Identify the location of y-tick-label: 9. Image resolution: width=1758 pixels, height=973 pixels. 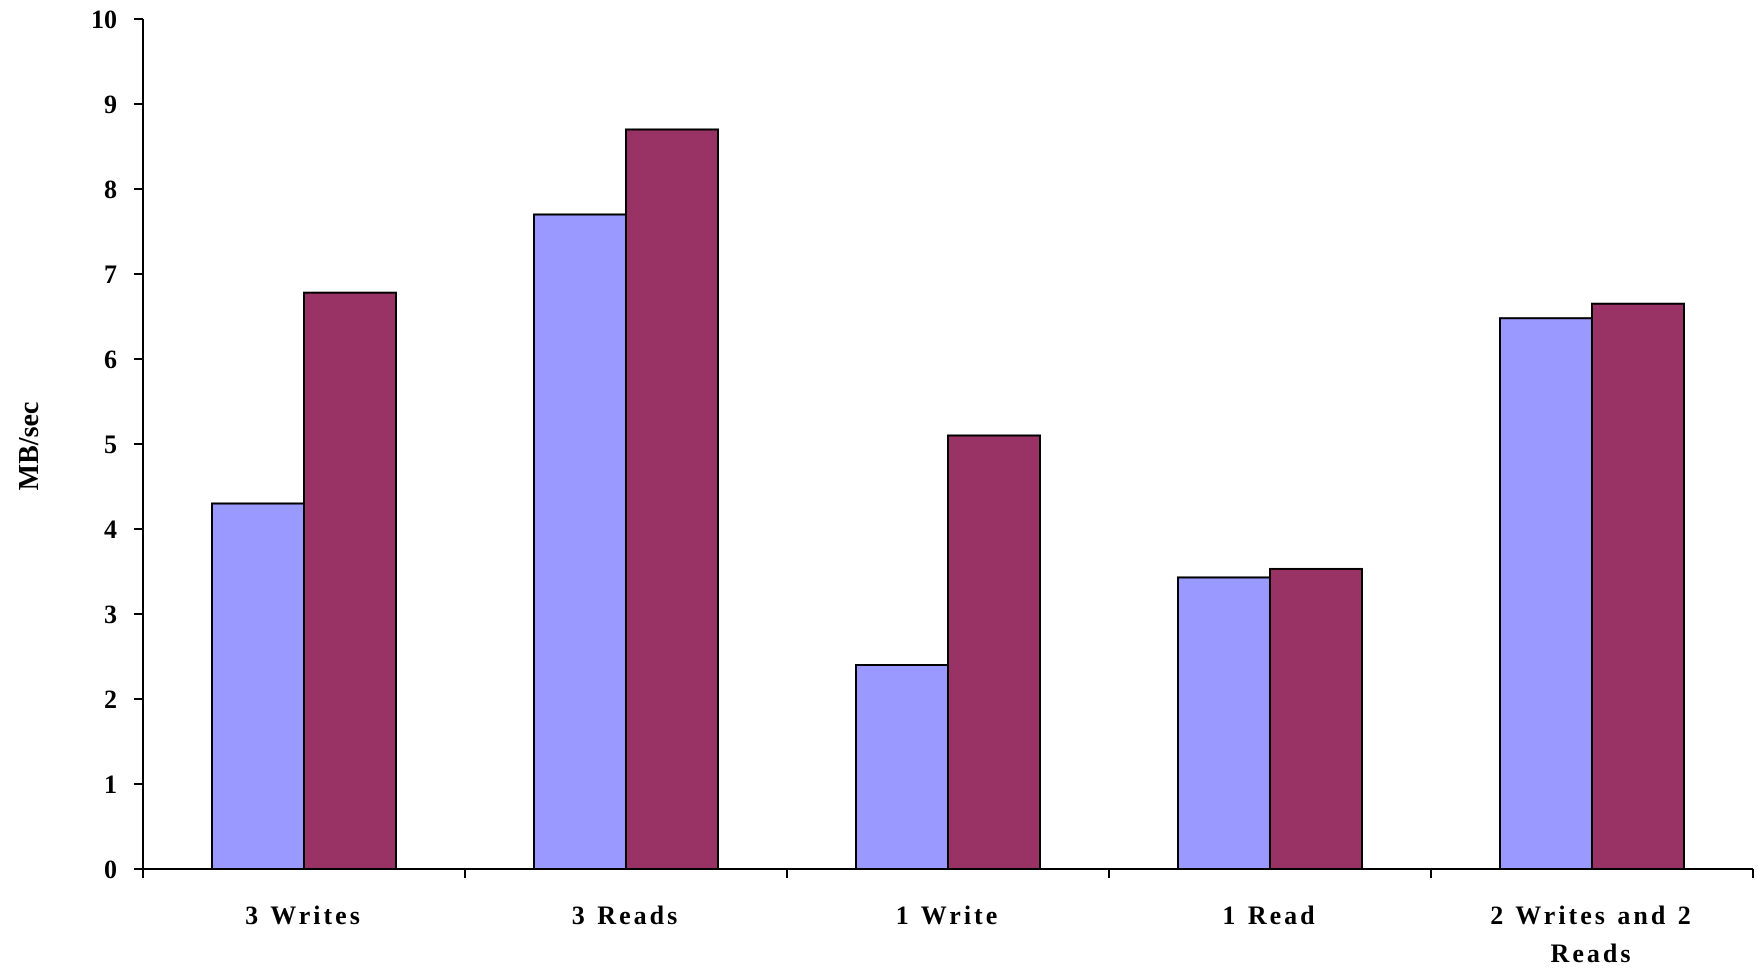
(110, 104).